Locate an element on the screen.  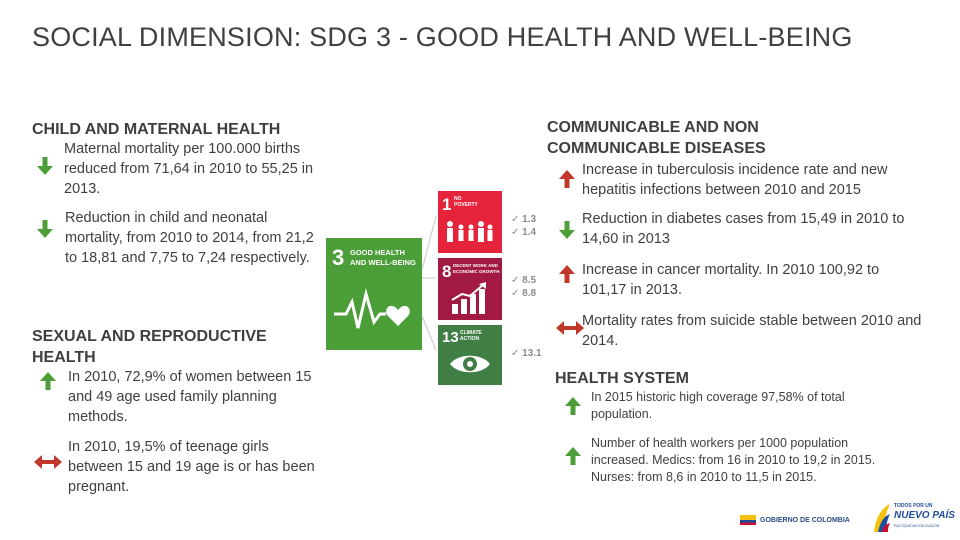
sdg1-line2: POVERTY is located at coordinates (466, 205).